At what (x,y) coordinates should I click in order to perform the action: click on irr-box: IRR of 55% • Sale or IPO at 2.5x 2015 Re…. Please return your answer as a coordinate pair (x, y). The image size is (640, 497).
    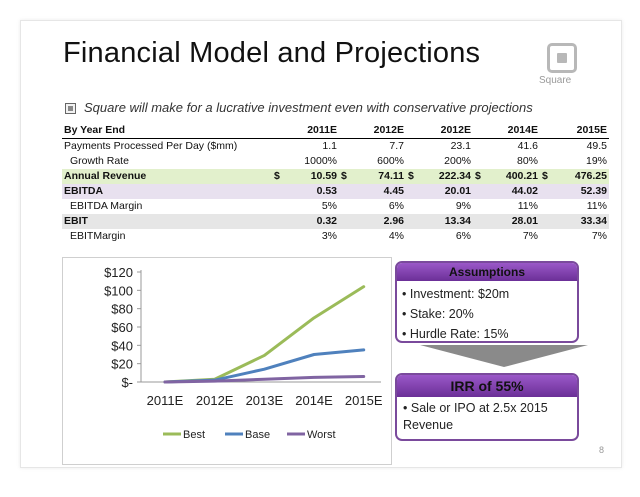
    Looking at the image, I should click on (487, 407).